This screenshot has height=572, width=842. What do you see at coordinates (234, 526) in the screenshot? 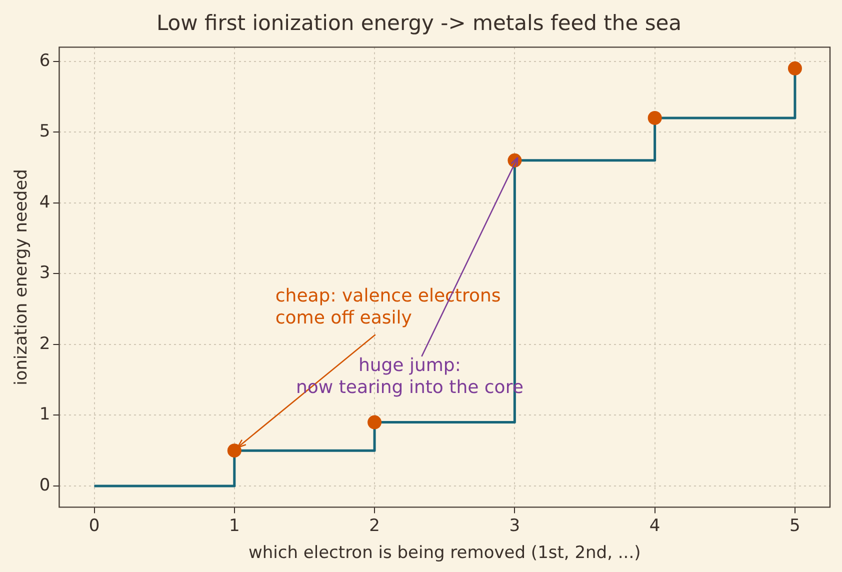
I see `x-tick-label: 1` at bounding box center [234, 526].